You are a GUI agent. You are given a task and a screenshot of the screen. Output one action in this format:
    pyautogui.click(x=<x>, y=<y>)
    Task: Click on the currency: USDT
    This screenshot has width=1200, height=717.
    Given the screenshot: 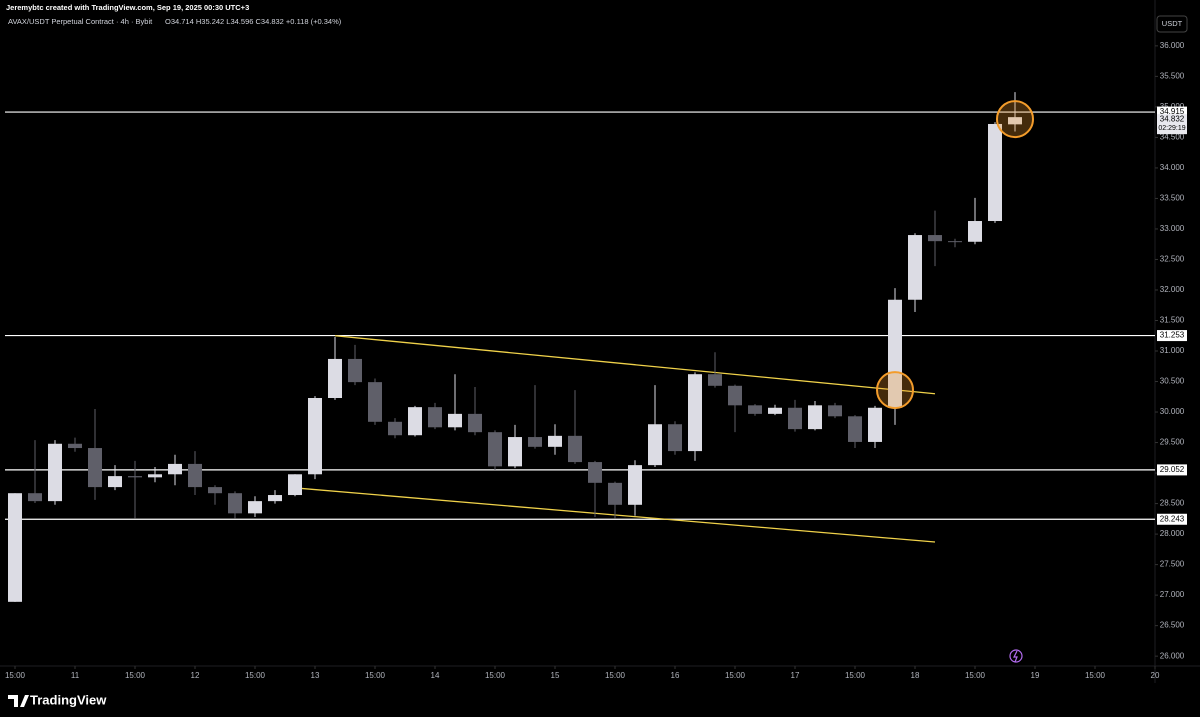 What is the action you would take?
    pyautogui.click(x=1172, y=23)
    